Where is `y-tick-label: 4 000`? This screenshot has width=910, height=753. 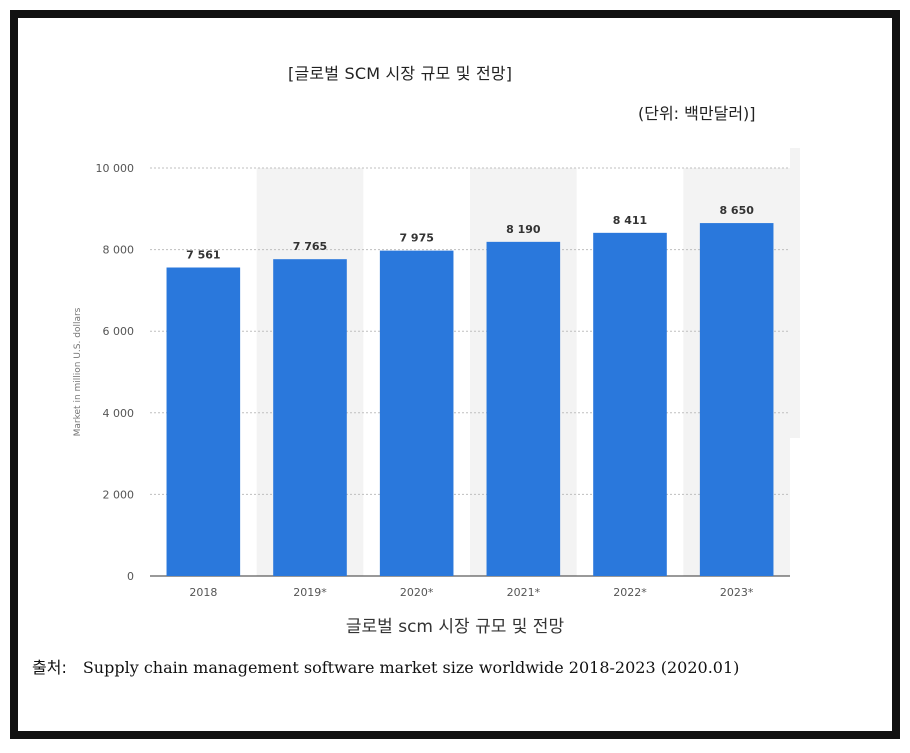
y-tick-label: 4 000 is located at coordinates (119, 413).